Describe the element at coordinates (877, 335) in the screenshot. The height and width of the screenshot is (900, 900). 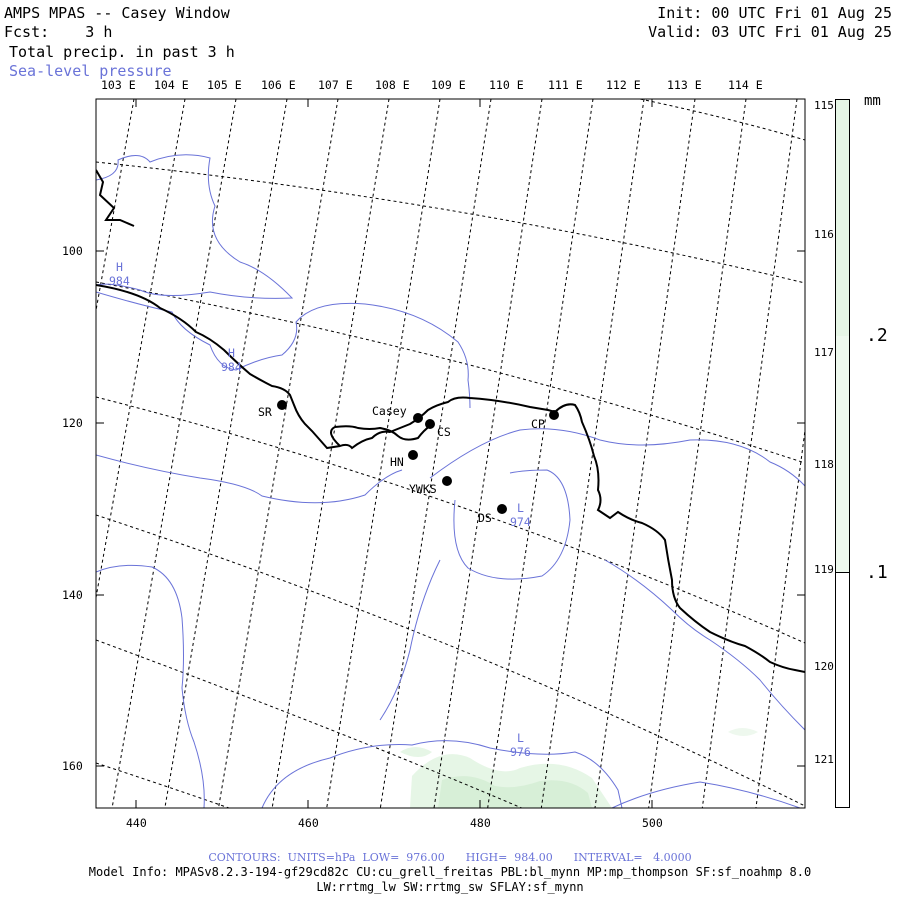
I see `colorbar-label: .2` at that location.